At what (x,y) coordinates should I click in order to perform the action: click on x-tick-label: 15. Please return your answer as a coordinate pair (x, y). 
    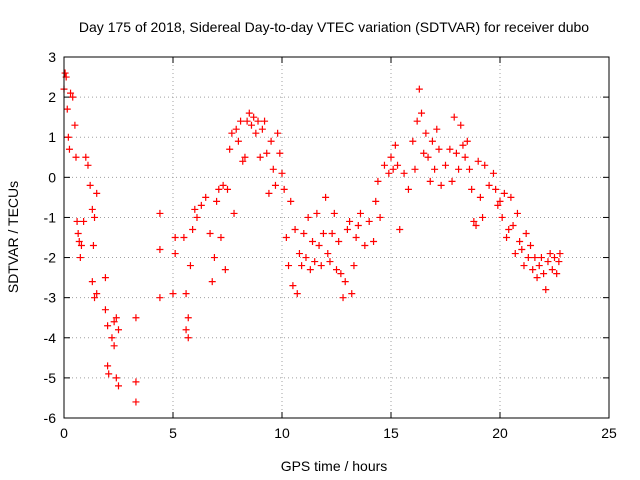
    Looking at the image, I should click on (391, 433).